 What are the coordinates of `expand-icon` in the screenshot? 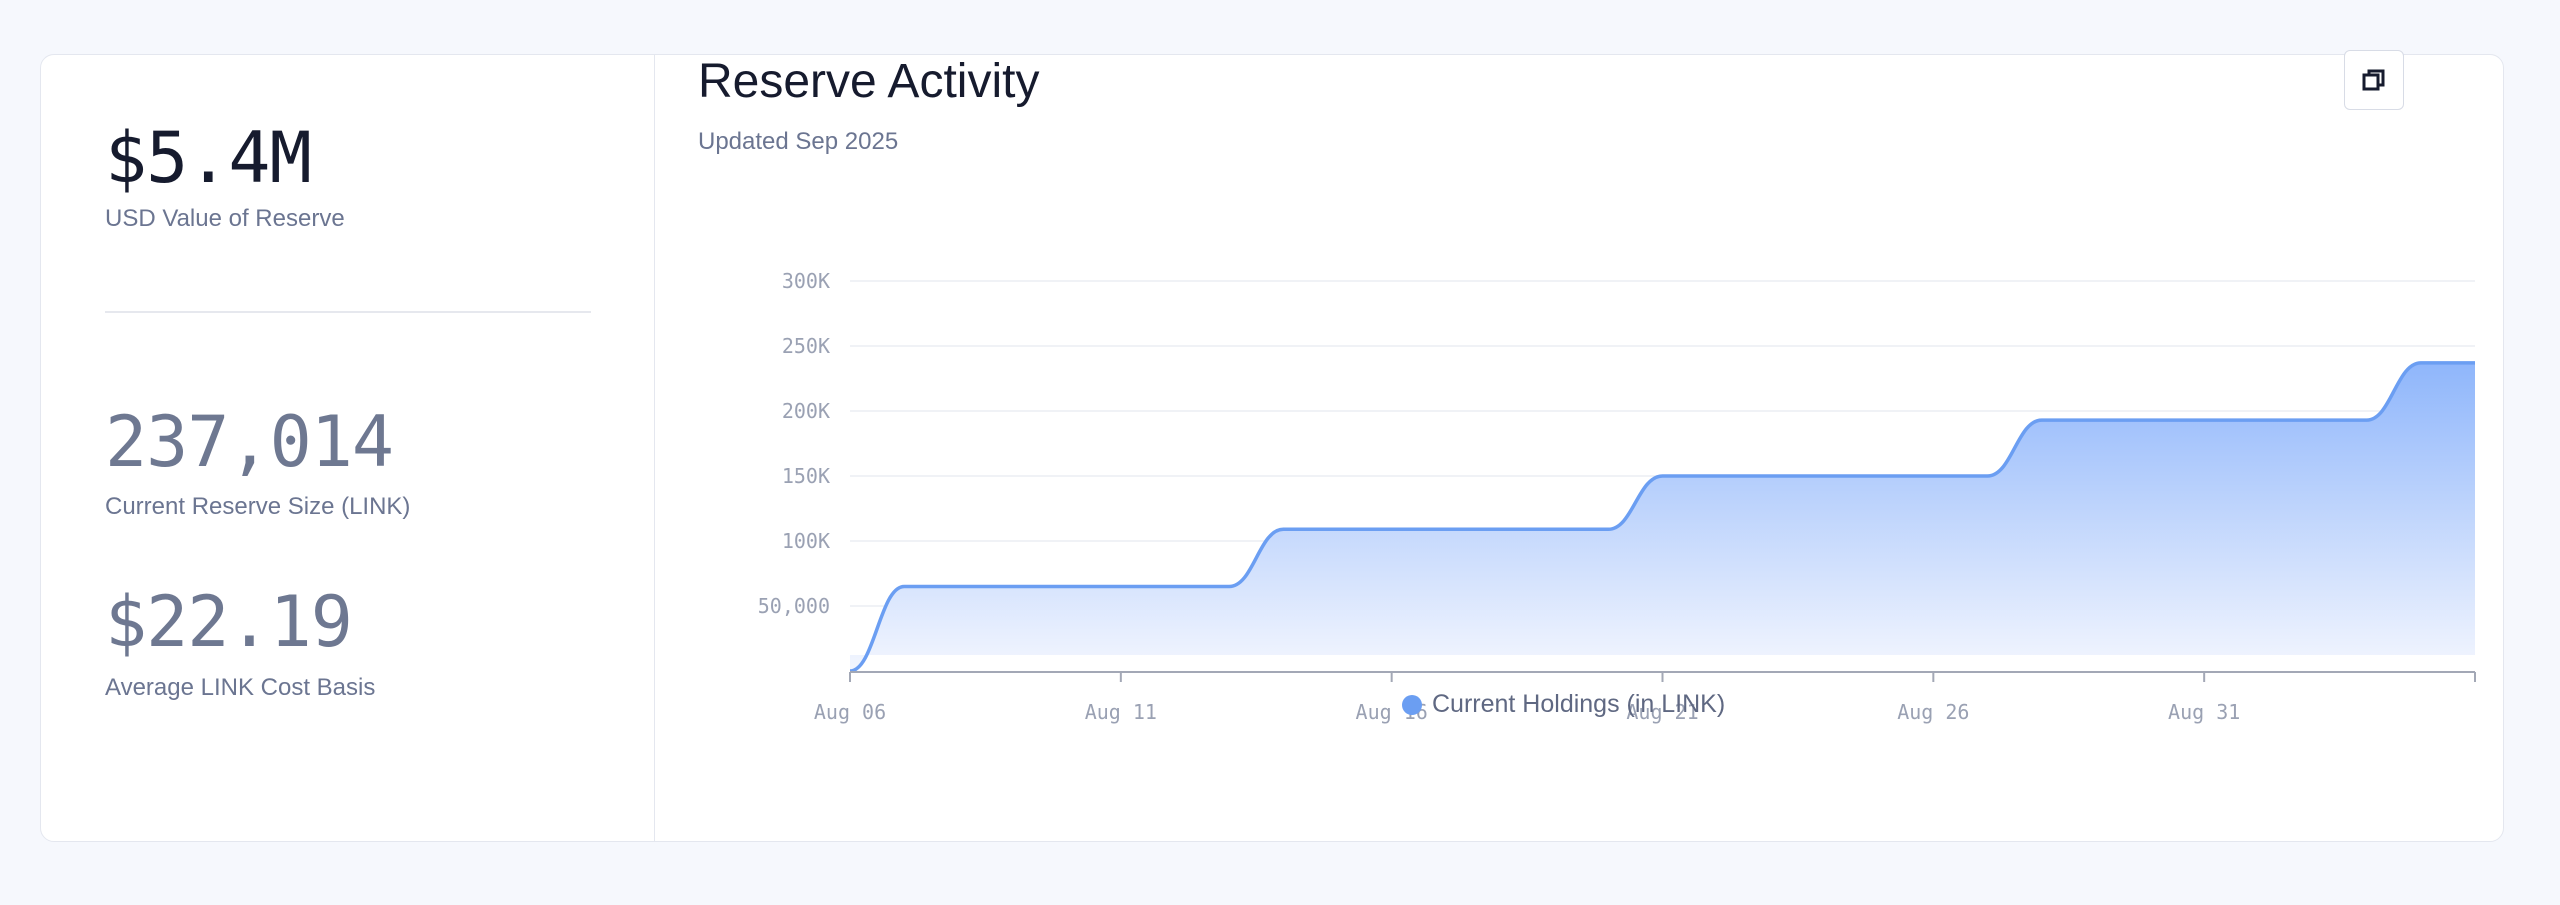 It's located at (2373, 80).